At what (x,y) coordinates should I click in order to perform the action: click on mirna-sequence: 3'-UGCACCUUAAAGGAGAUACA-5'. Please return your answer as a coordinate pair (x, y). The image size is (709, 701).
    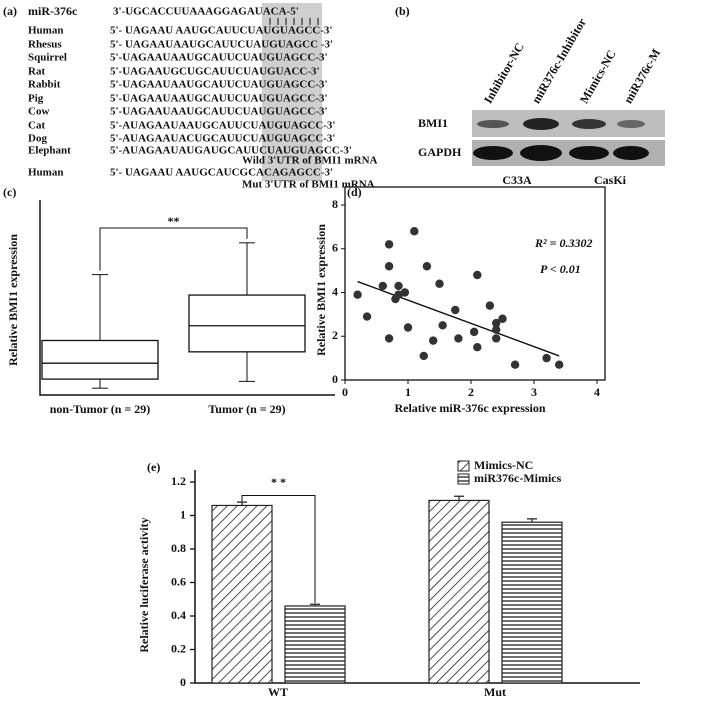
    Looking at the image, I should click on (206, 12).